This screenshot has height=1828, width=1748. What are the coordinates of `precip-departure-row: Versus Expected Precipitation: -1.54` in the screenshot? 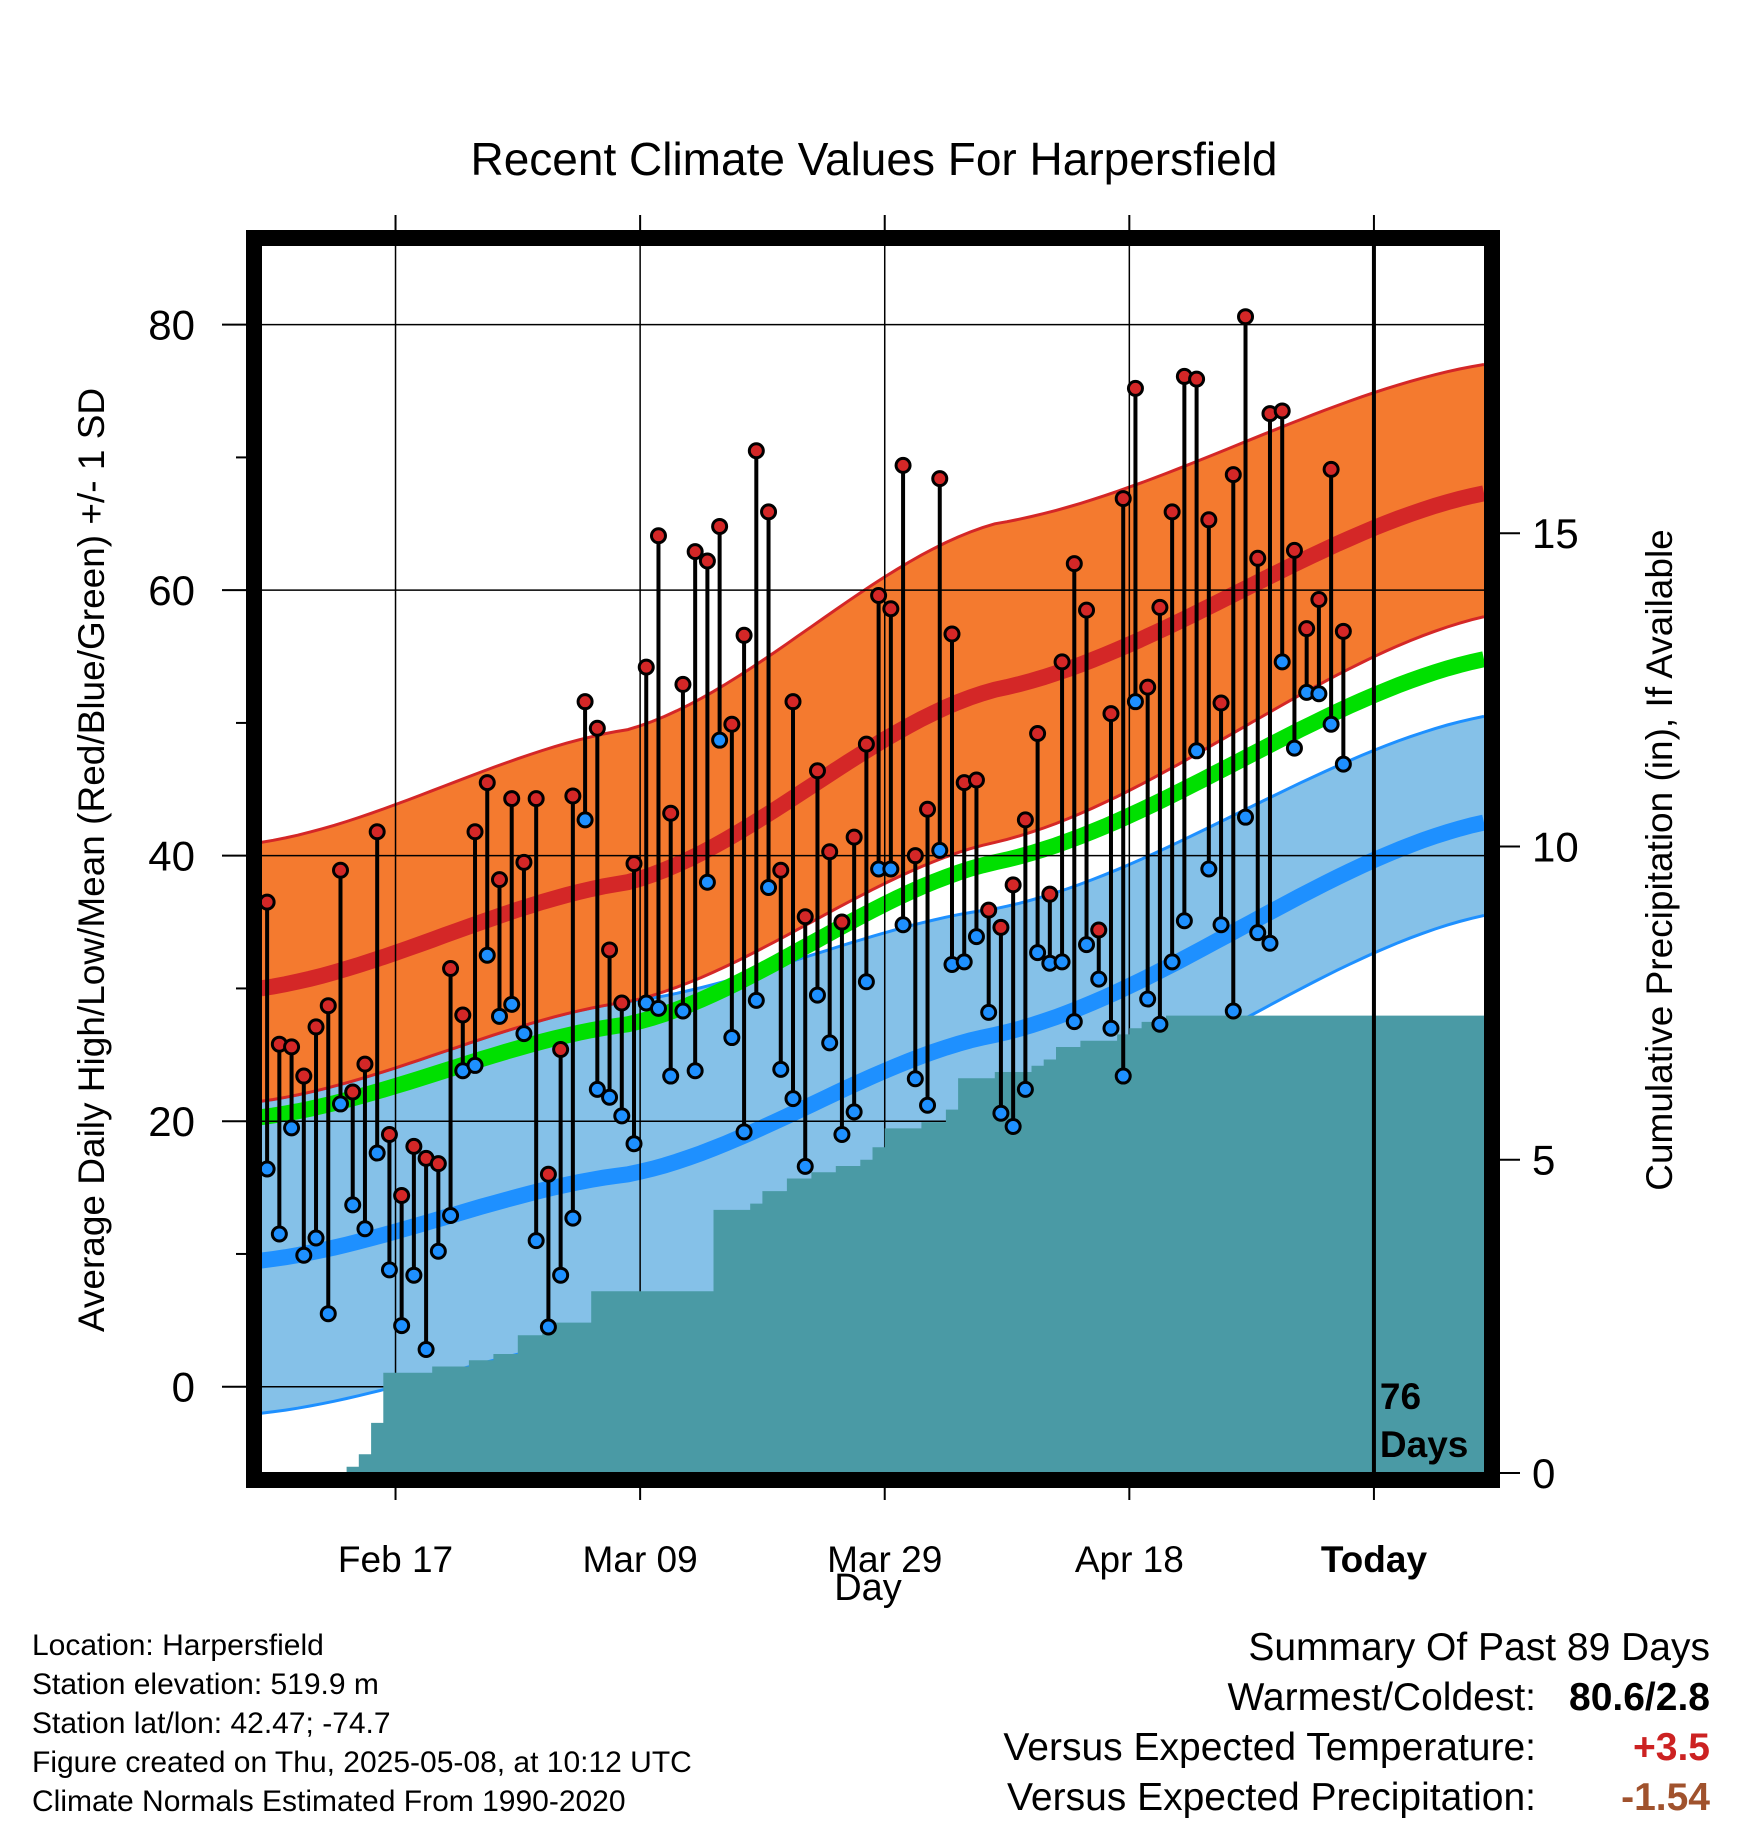 It's located at (1260, 1801).